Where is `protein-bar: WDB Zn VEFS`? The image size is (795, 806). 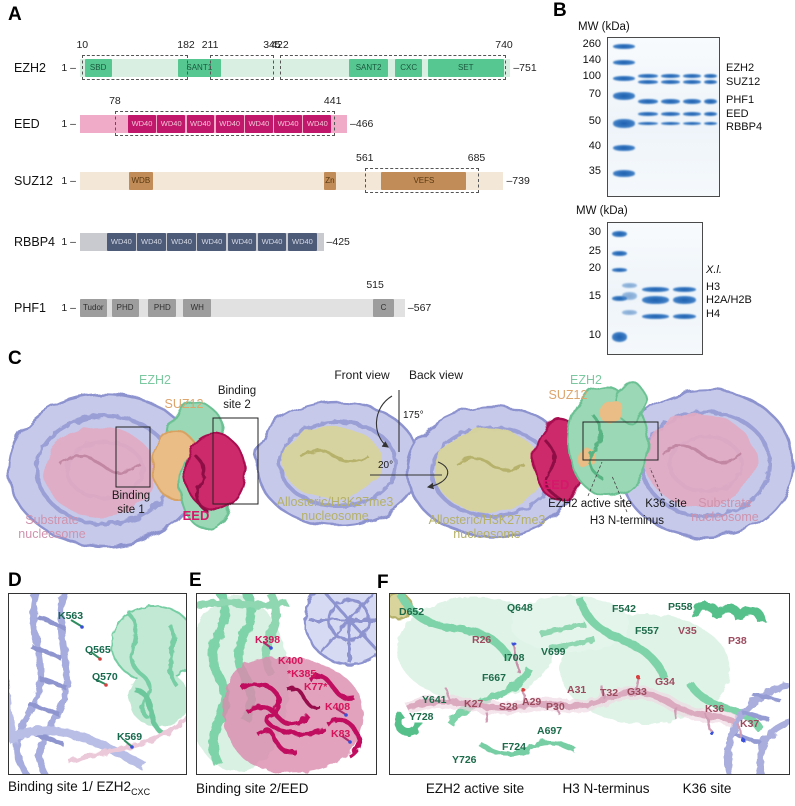 protein-bar: WDB Zn VEFS is located at coordinates (292, 181).